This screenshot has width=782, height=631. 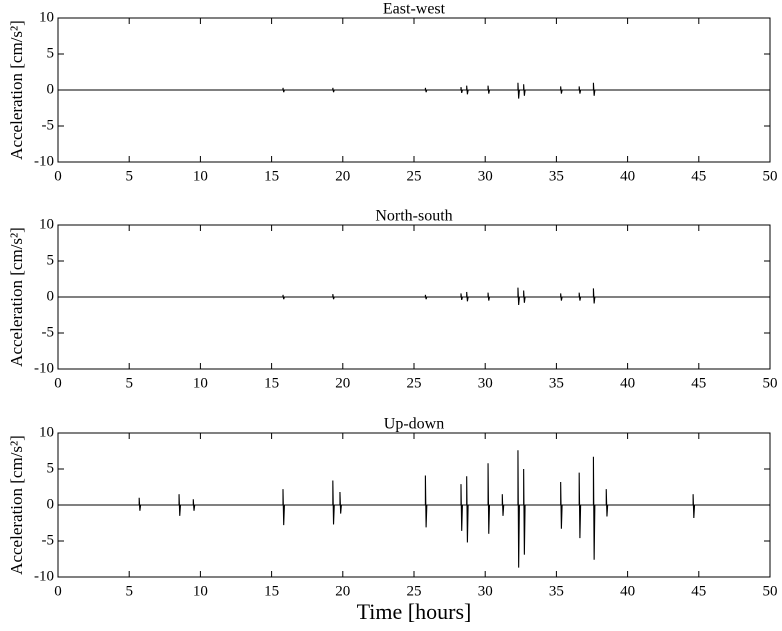 I want to click on x-axis-label: Time [hours], so click(x=414, y=611).